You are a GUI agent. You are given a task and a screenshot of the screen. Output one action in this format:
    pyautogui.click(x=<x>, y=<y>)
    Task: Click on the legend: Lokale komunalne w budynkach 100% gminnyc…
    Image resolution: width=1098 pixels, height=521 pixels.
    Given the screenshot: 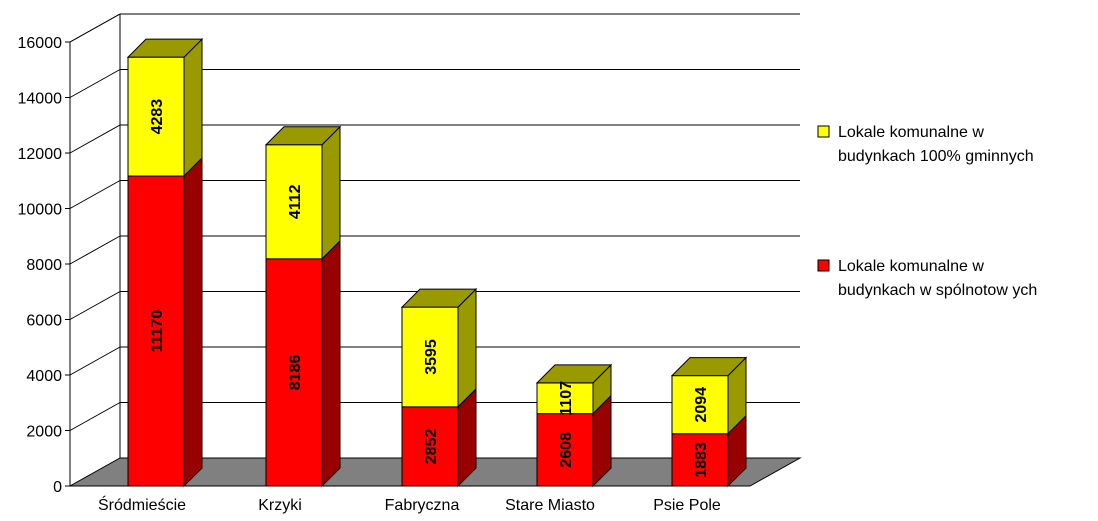 What is the action you would take?
    pyautogui.click(x=927, y=211)
    